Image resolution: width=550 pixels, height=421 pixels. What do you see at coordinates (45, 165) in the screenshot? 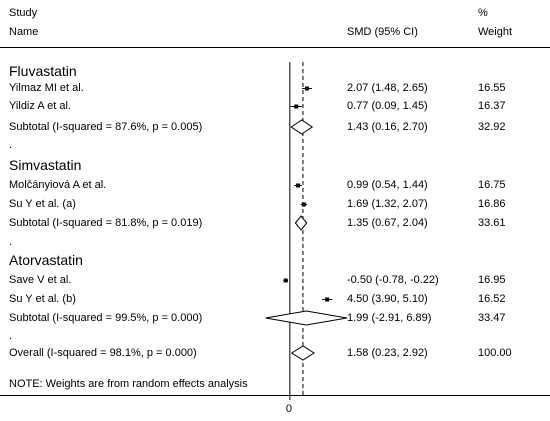
I see `group-heading: Simvastatin` at bounding box center [45, 165].